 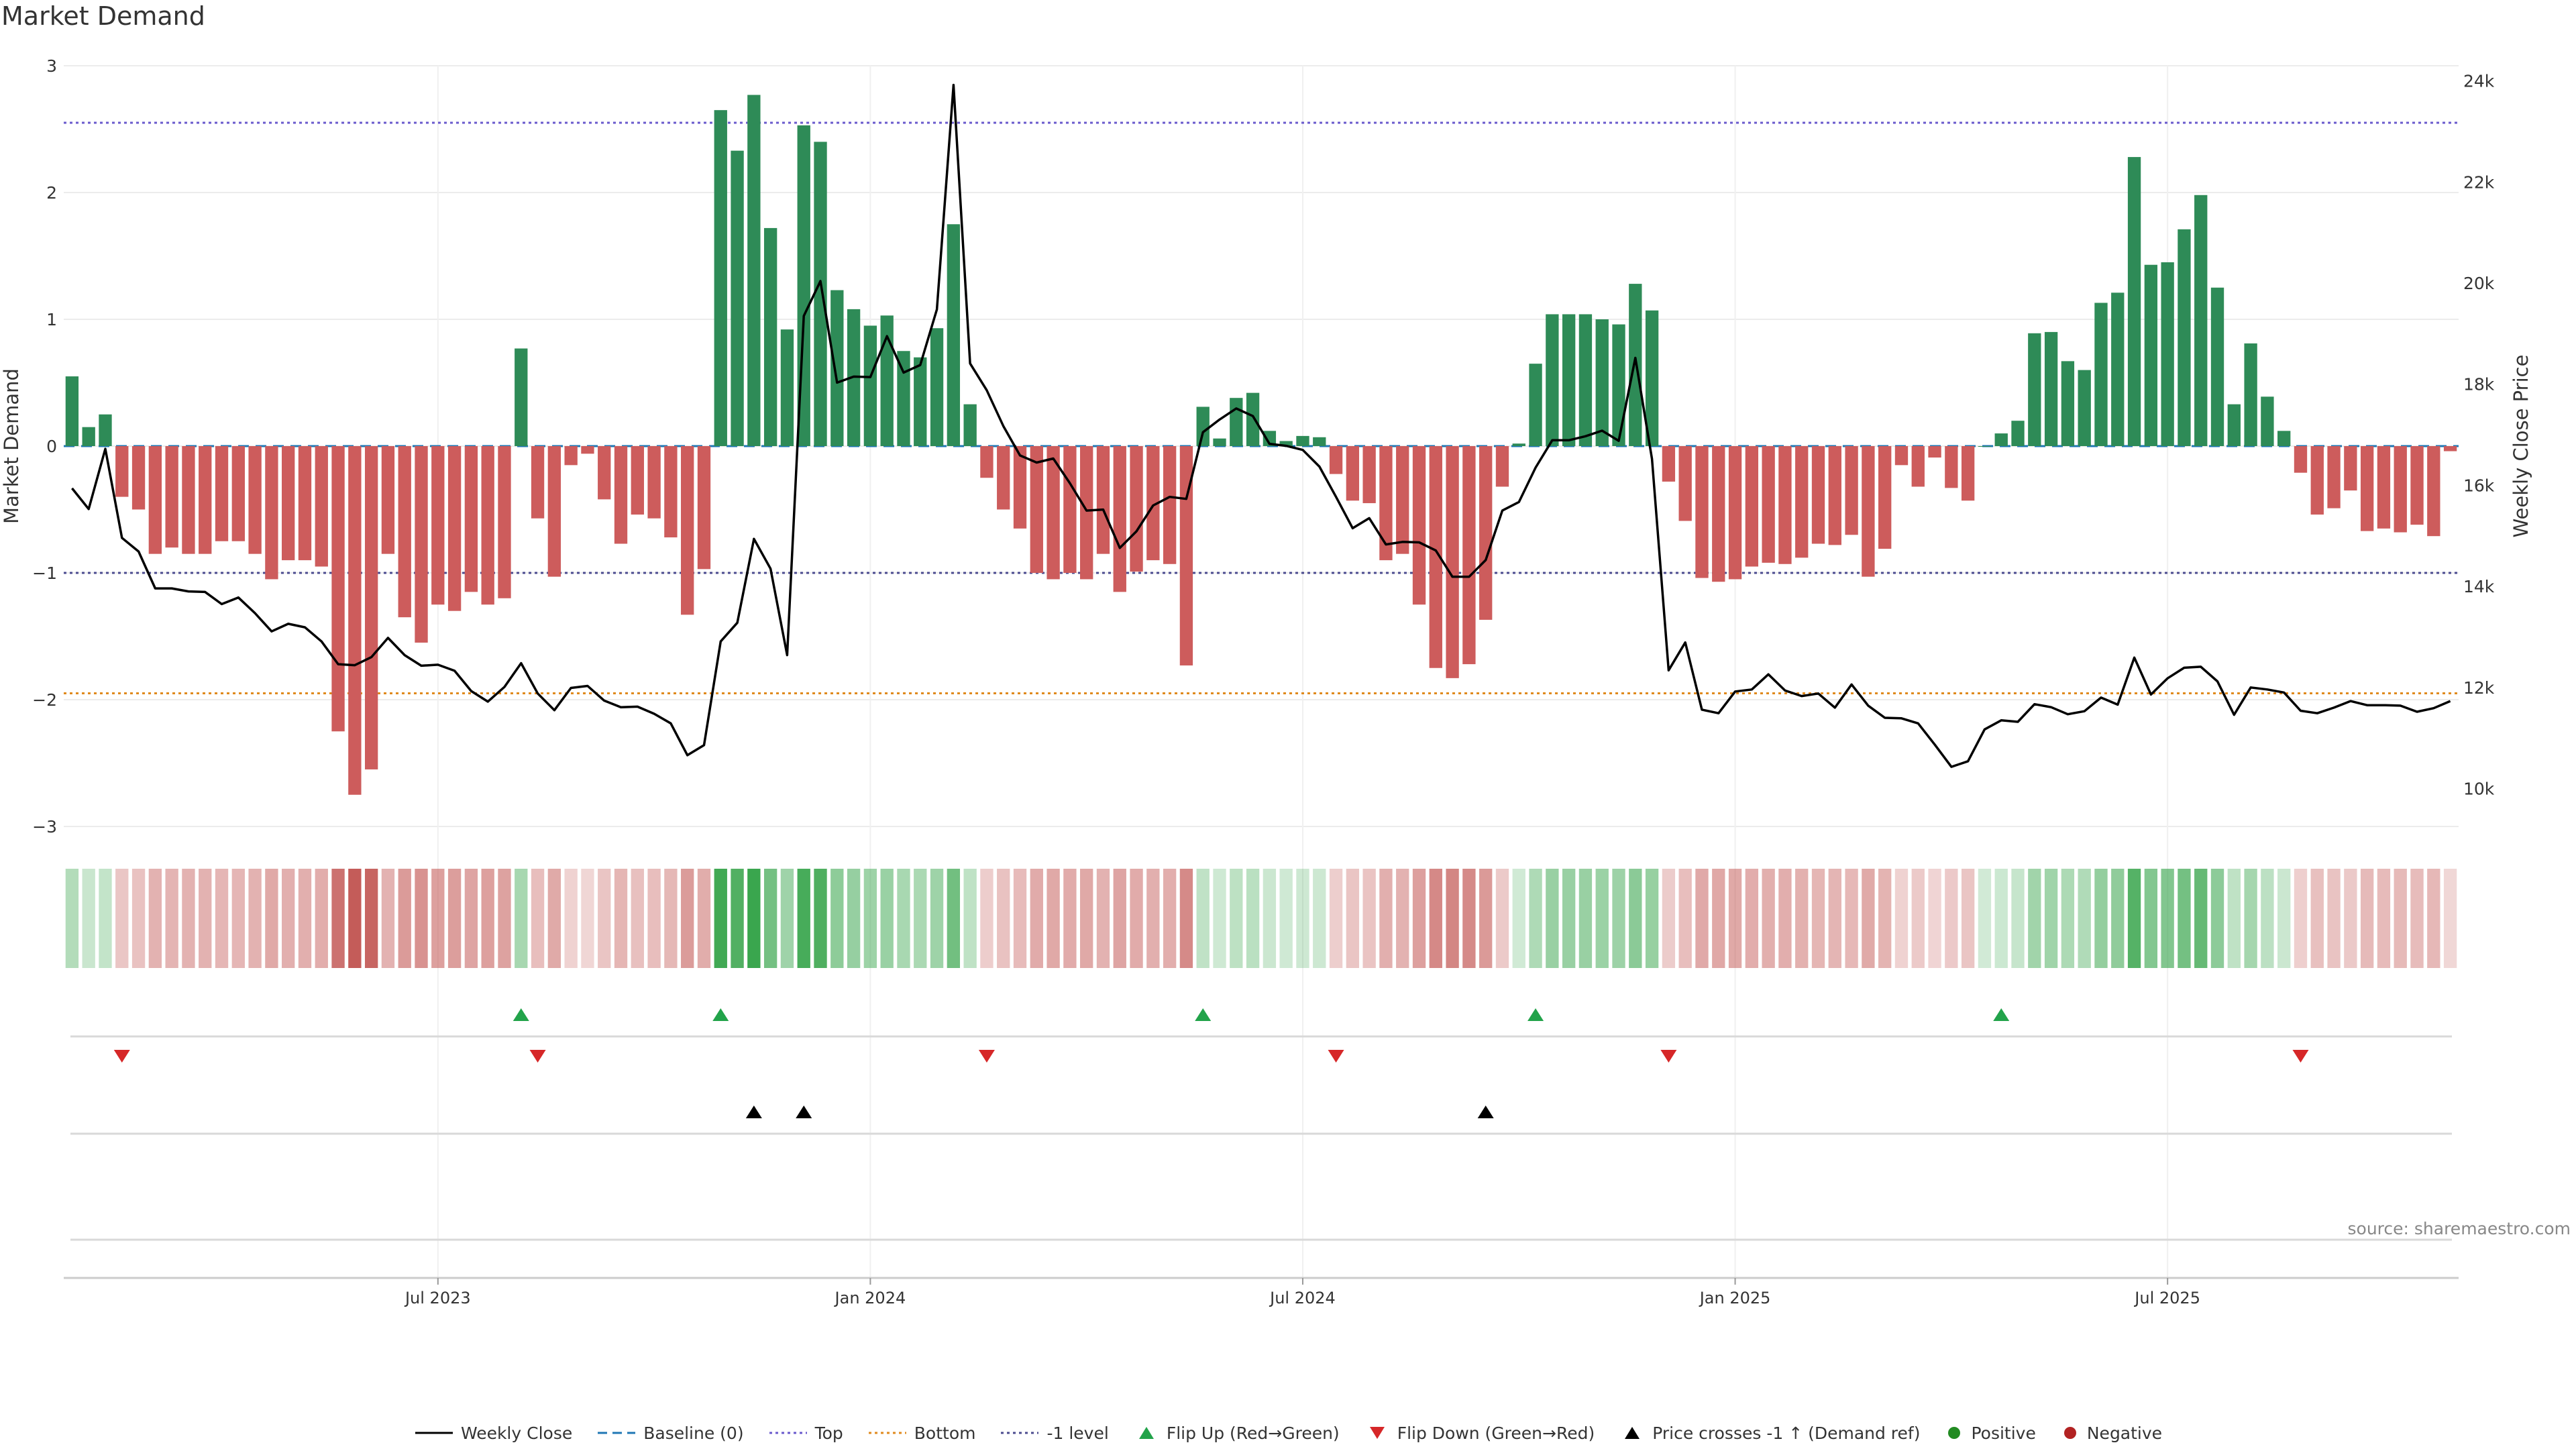 I want to click on legend-label: Positive, so click(x=2003, y=1433).